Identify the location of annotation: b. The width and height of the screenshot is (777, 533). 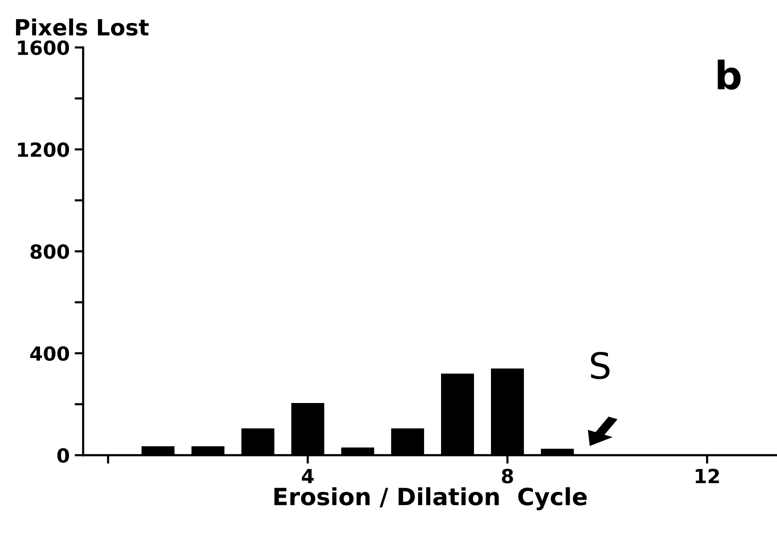
(729, 75).